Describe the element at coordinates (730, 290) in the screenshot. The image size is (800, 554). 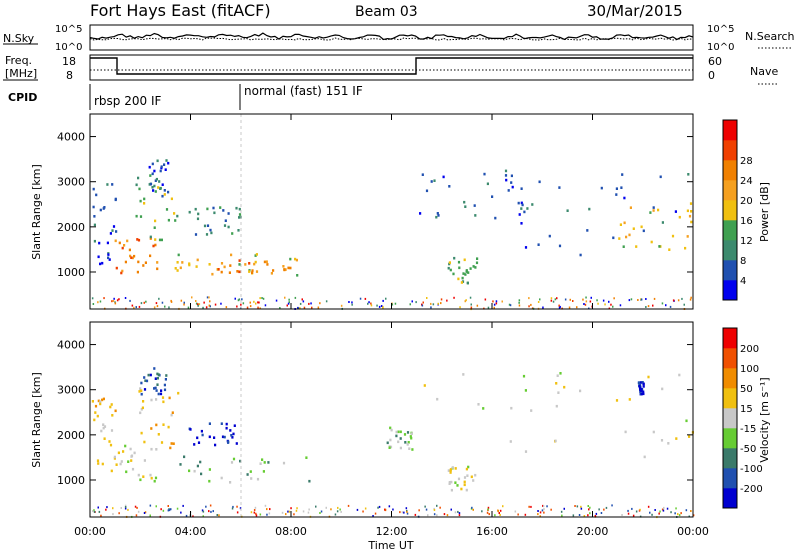
I see `colorbar-swatch` at that location.